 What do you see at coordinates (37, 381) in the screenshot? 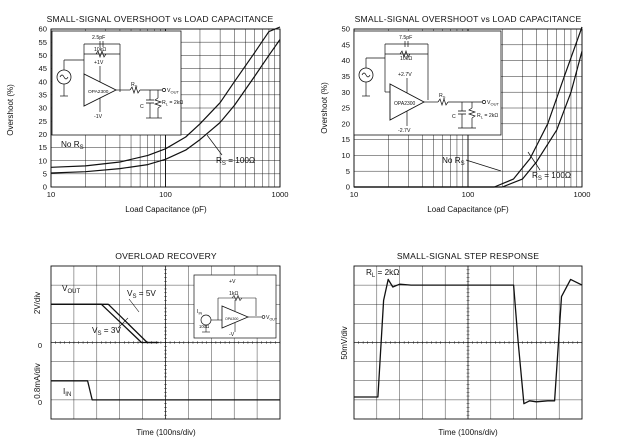
I see `overload-recovery-ylabel-bottom: 0.8mA/div` at bounding box center [37, 381].